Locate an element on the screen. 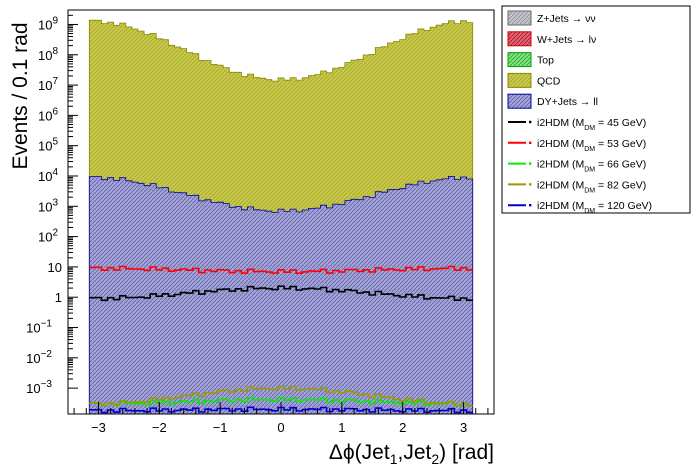 Image resolution: width=696 pixels, height=472 pixels. y-tick-label: 10⁴ is located at coordinates (48, 175).